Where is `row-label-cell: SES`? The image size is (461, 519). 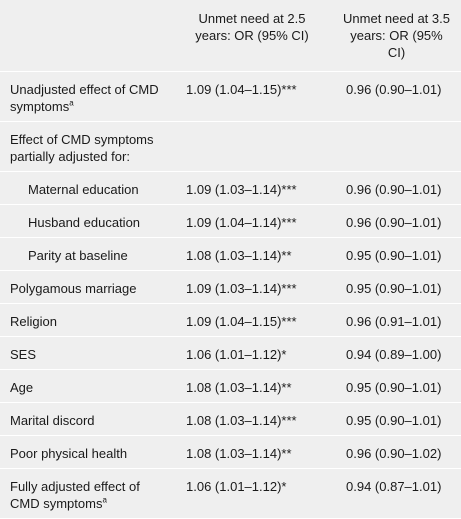 row-label-cell: SES is located at coordinates (86, 353).